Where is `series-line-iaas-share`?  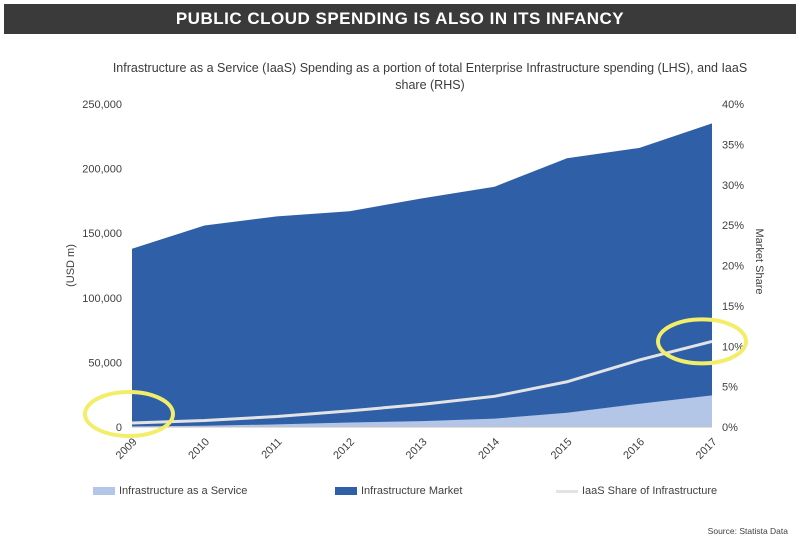 series-line-iaas-share is located at coordinates (422, 382).